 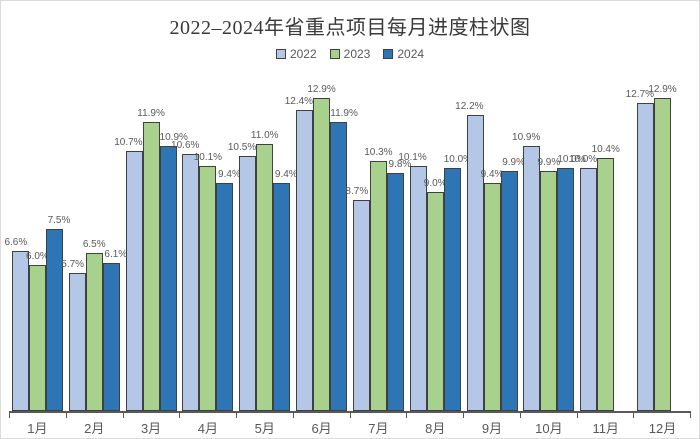 What do you see at coordinates (114, 241) in the screenshot?
I see `bar-slot-2024: 6.1%` at bounding box center [114, 241].